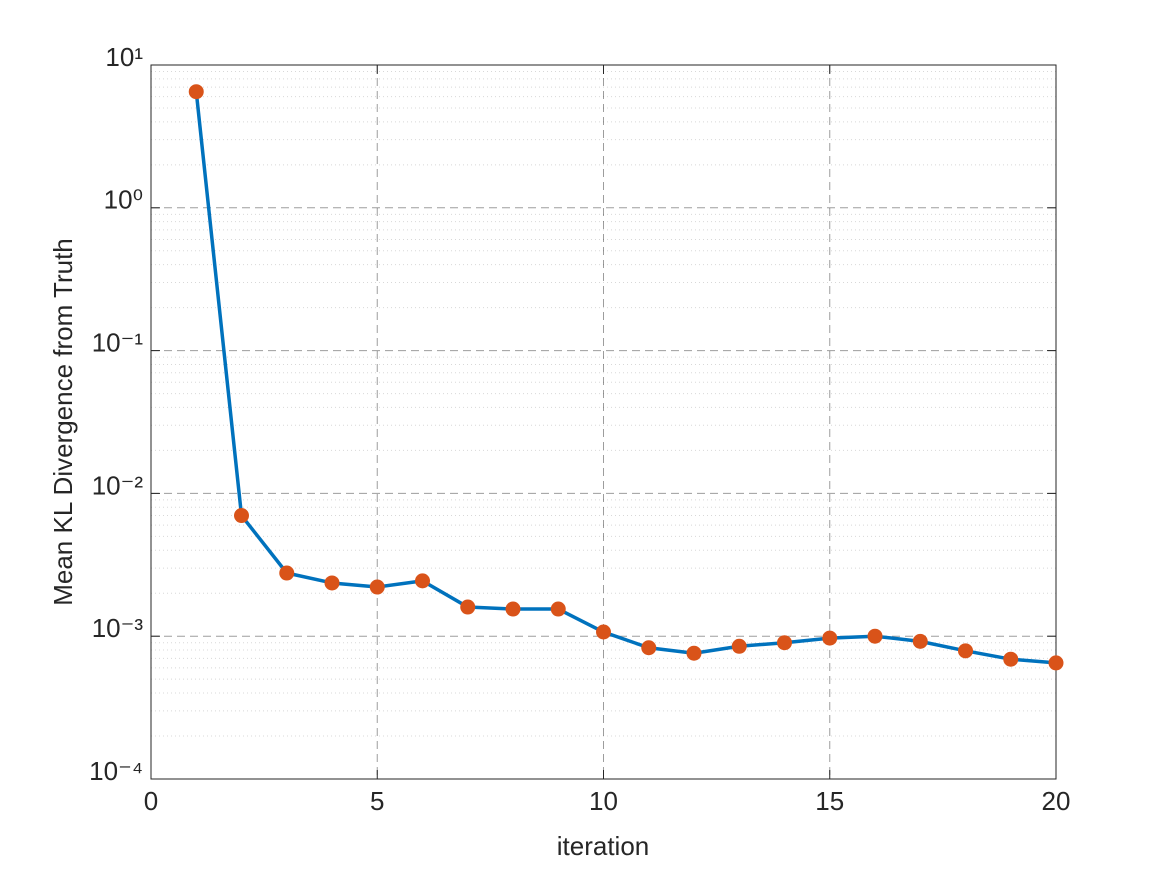 The width and height of the screenshot is (1167, 875). Describe the element at coordinates (124, 57) in the screenshot. I see `y-tick-label: 10¹` at that location.